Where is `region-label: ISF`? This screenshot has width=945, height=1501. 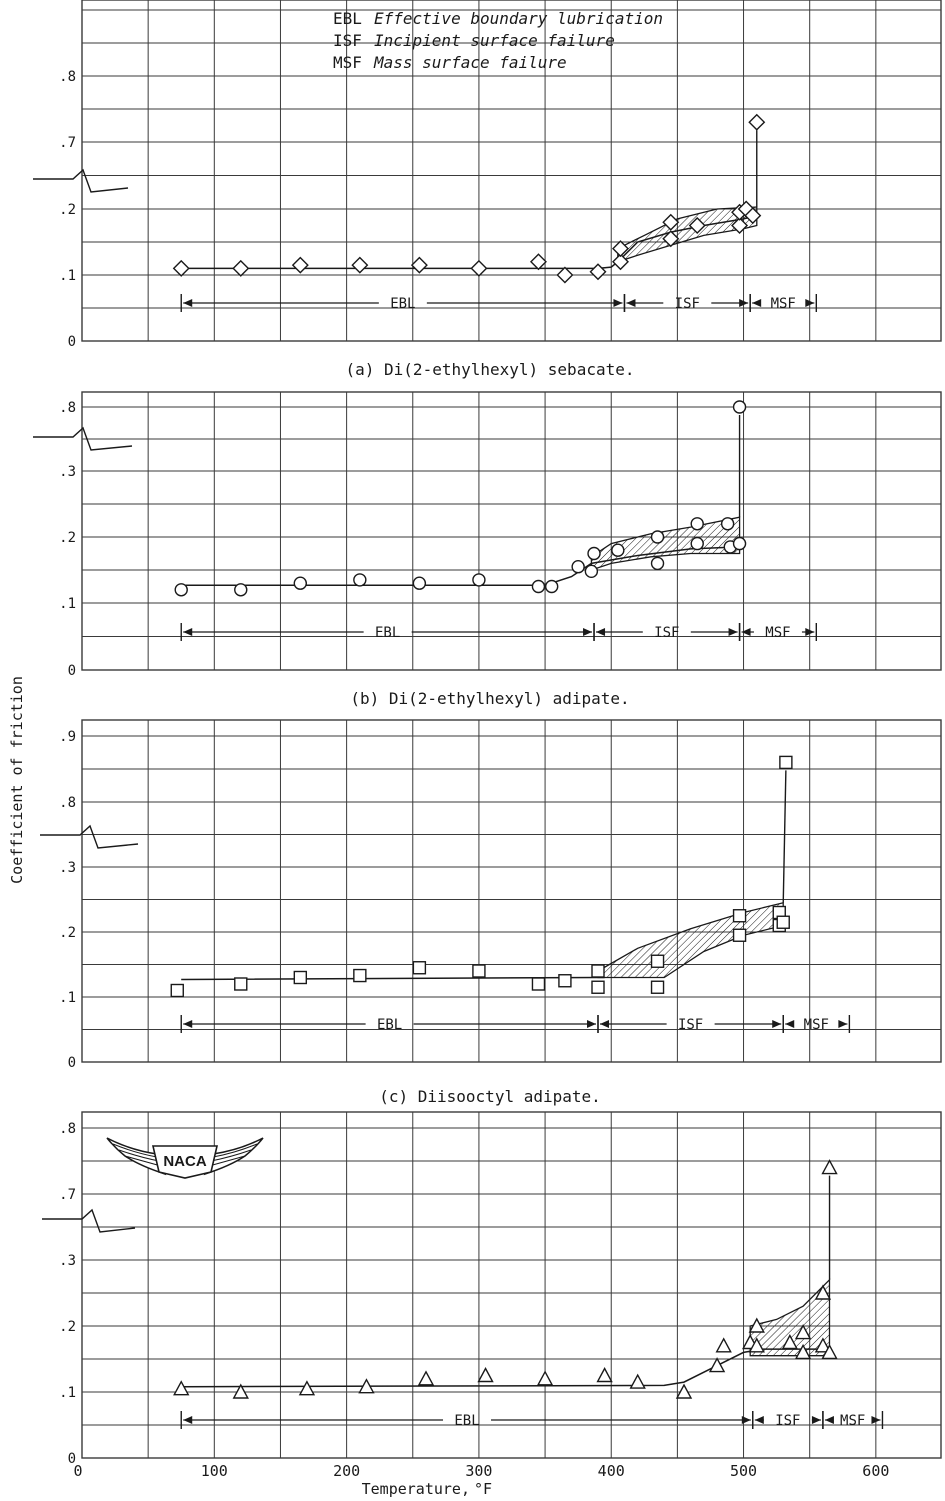 region-label: ISF is located at coordinates (687, 304).